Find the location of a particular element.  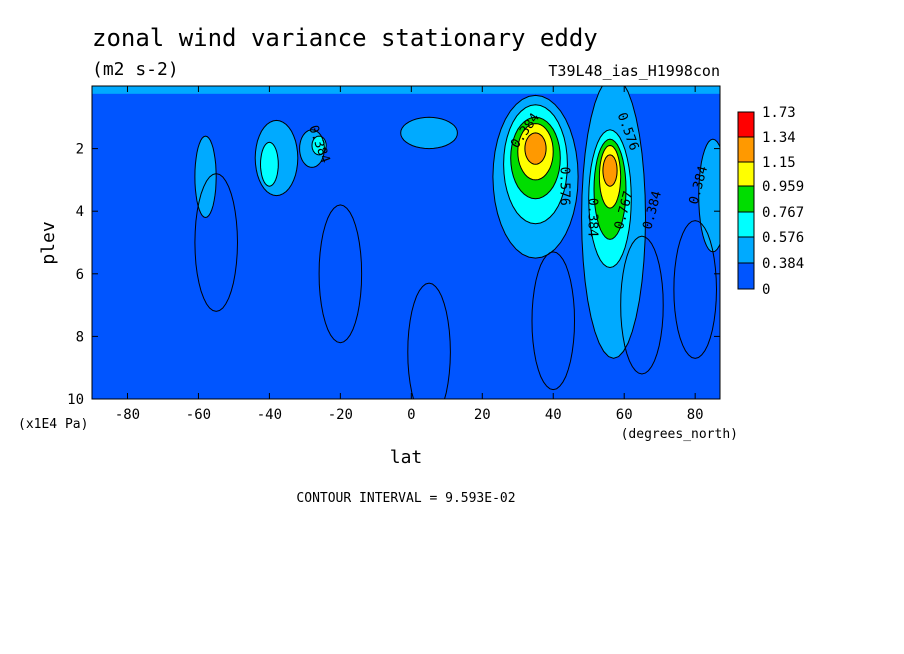

y-tick-label: 4 is located at coordinates (80, 212).